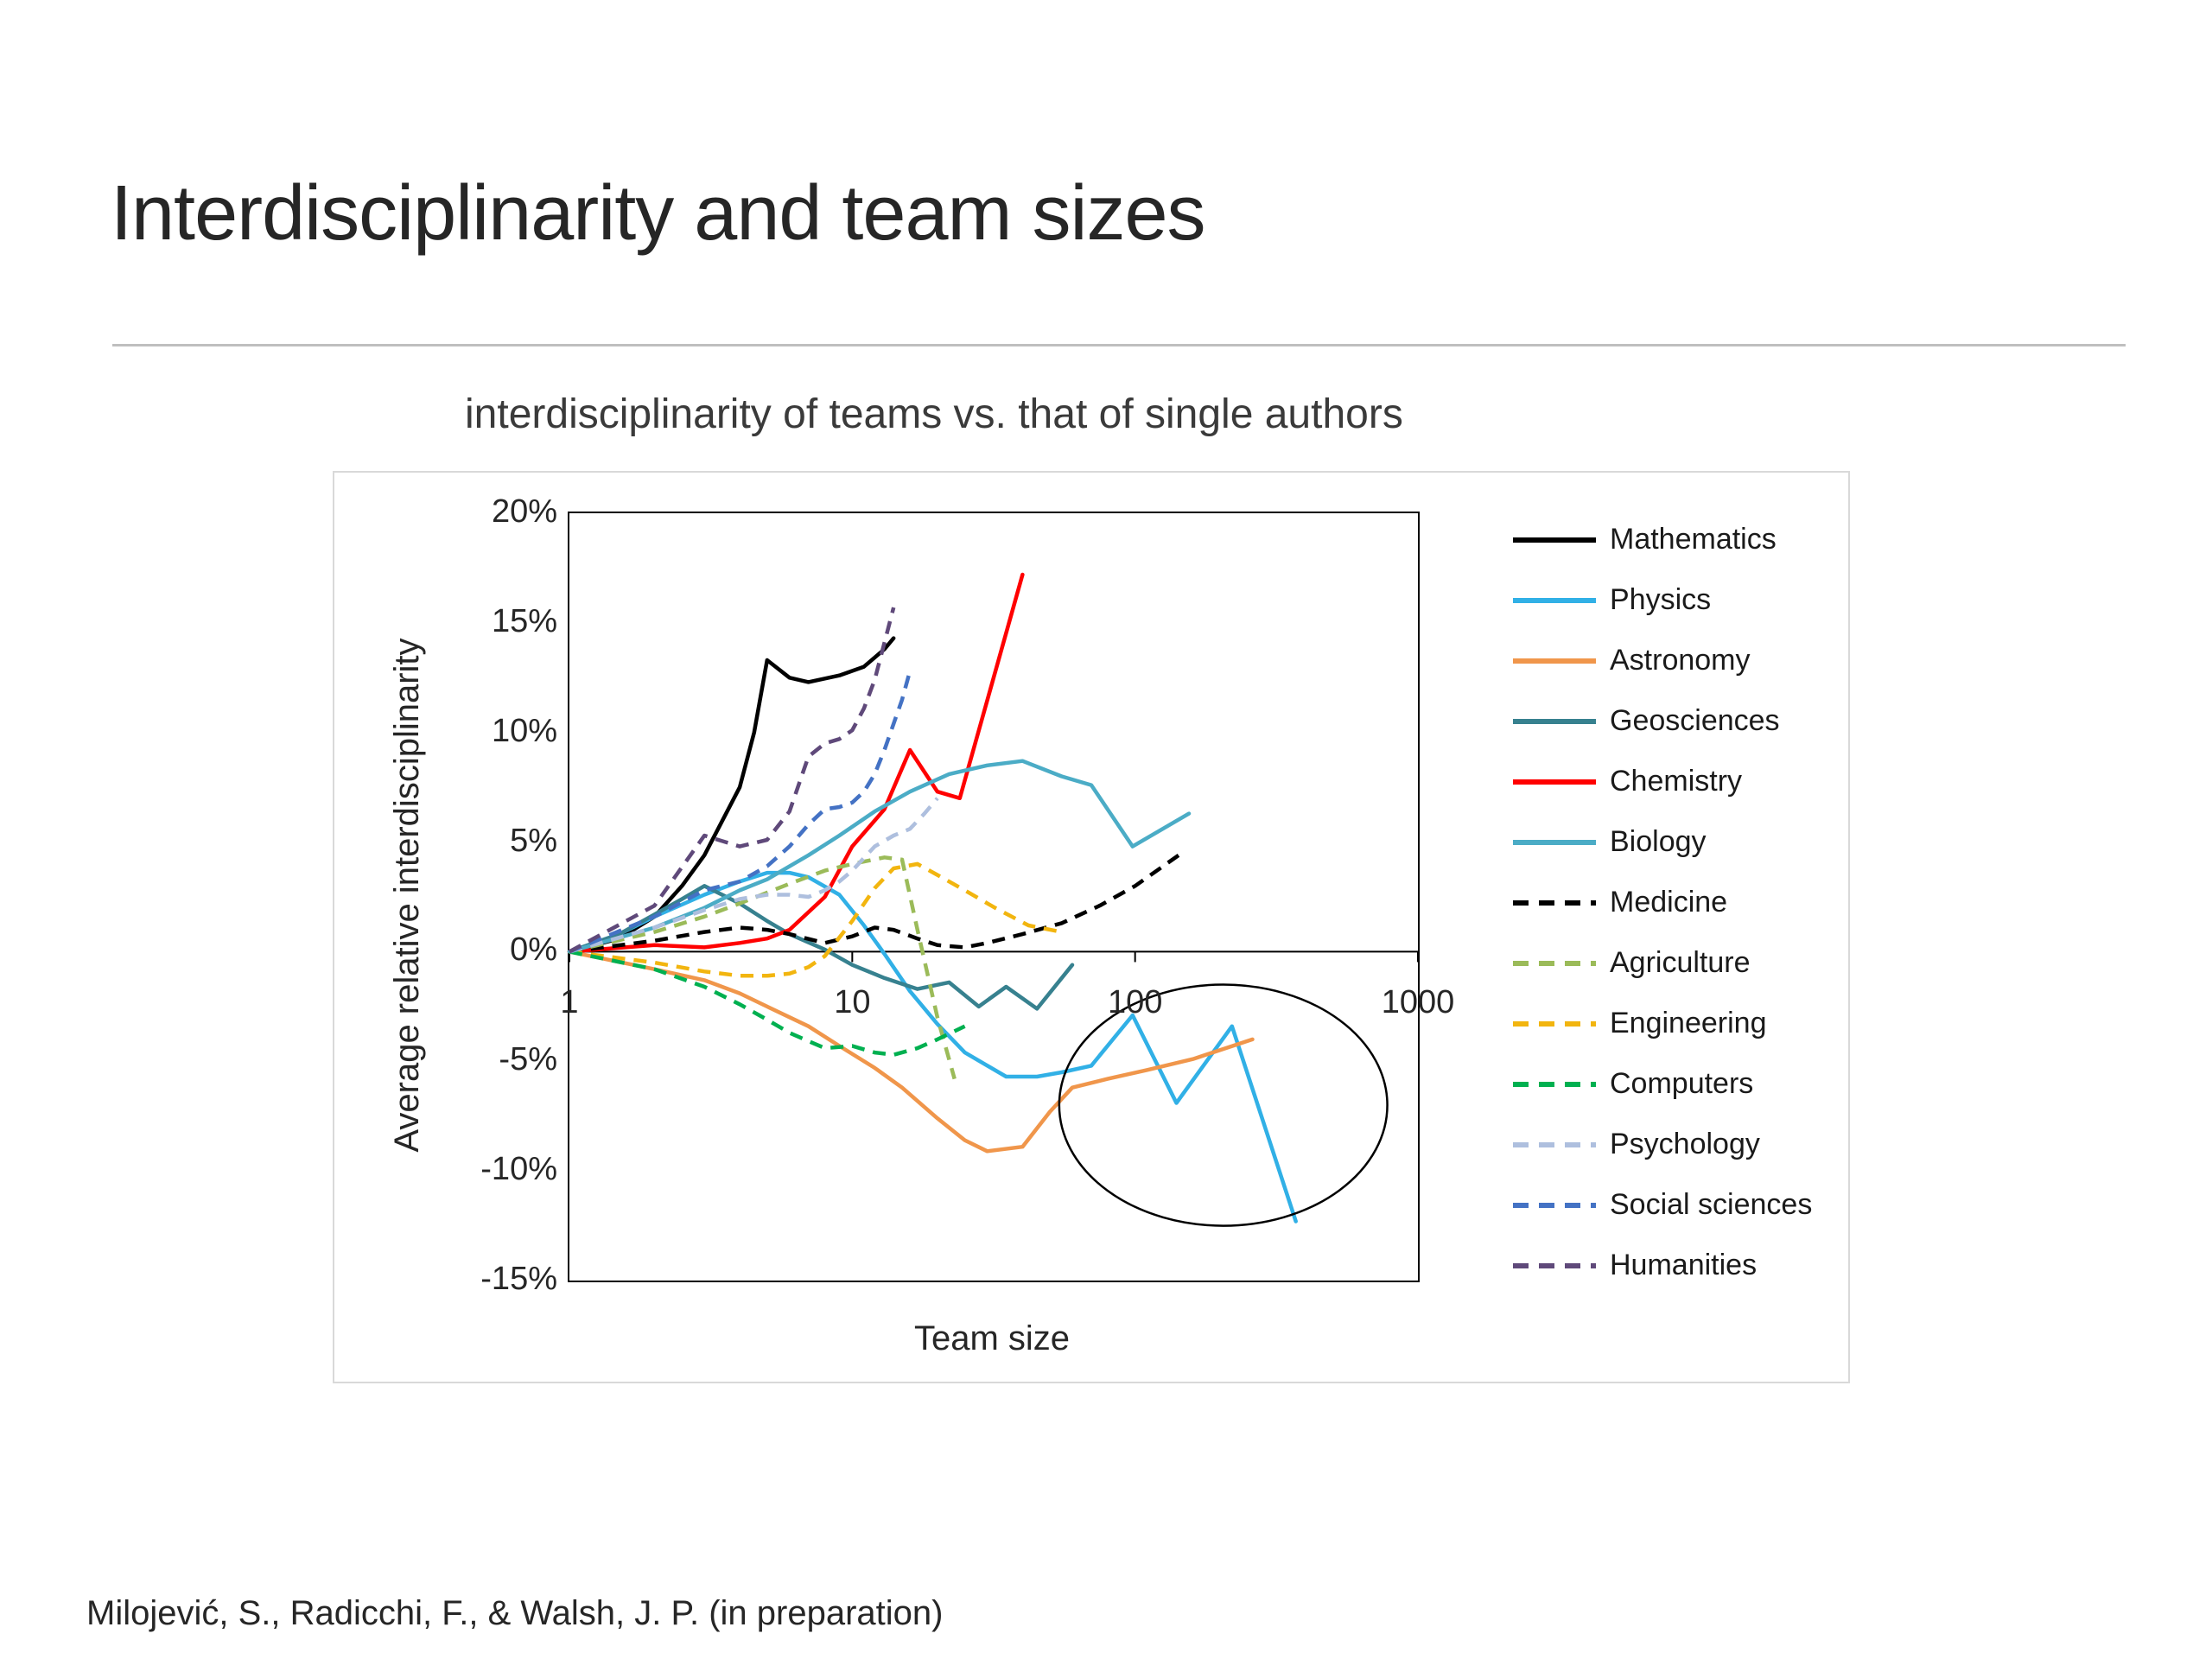 The image size is (2212, 1659). I want to click on series-line-astronomy, so click(911, 1052).